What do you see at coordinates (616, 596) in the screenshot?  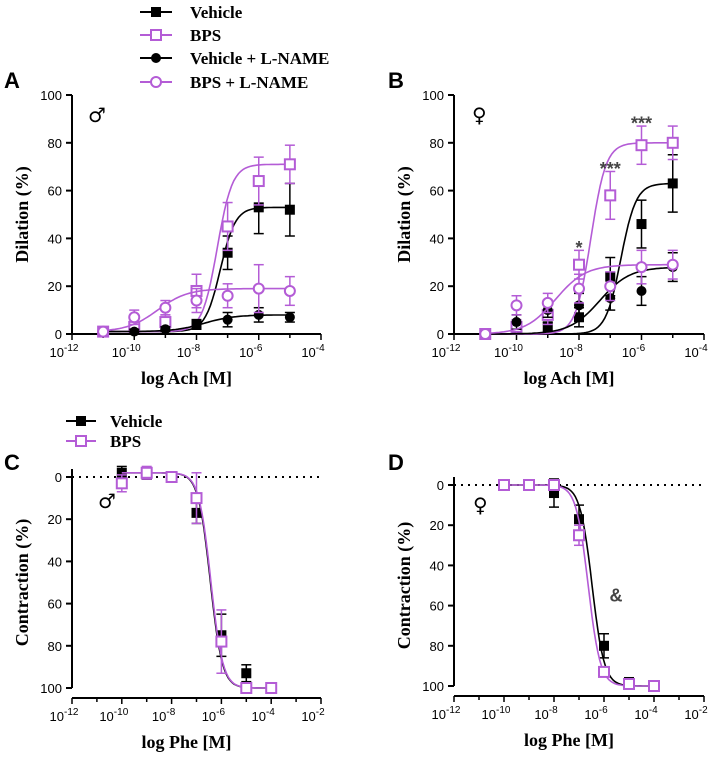 I see `significance-annotation: &` at bounding box center [616, 596].